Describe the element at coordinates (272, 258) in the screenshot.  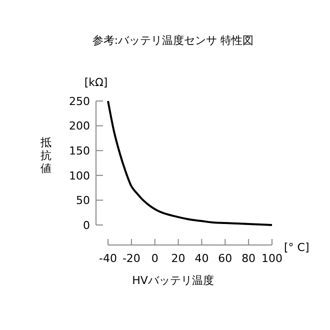
I see `x-tick-label: 100` at that location.